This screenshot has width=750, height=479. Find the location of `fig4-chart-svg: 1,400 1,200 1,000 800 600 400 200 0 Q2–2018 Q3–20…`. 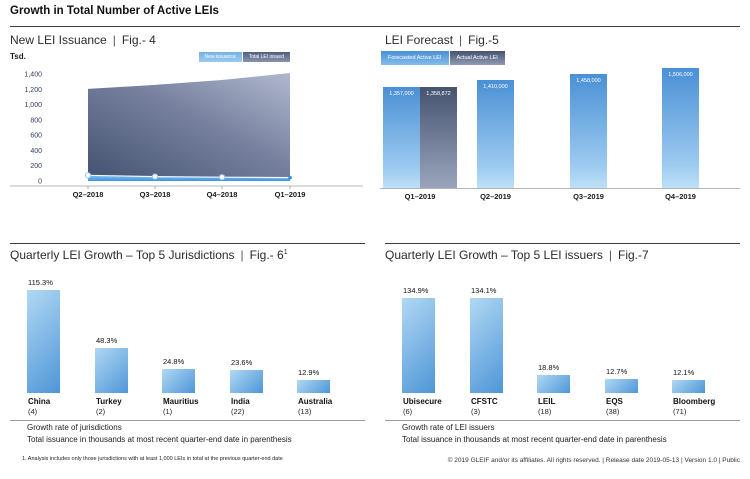

fig4-chart-svg: 1,400 1,200 1,000 800 600 400 200 0 Q2–2018 Q3–20… is located at coordinates (186, 135).